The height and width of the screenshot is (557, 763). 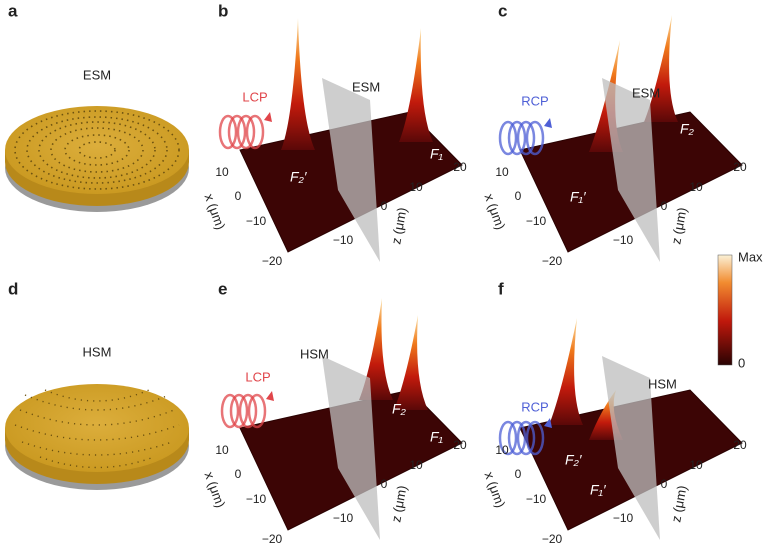 What do you see at coordinates (222, 288) in the screenshot?
I see `panel-letter: e` at bounding box center [222, 288].